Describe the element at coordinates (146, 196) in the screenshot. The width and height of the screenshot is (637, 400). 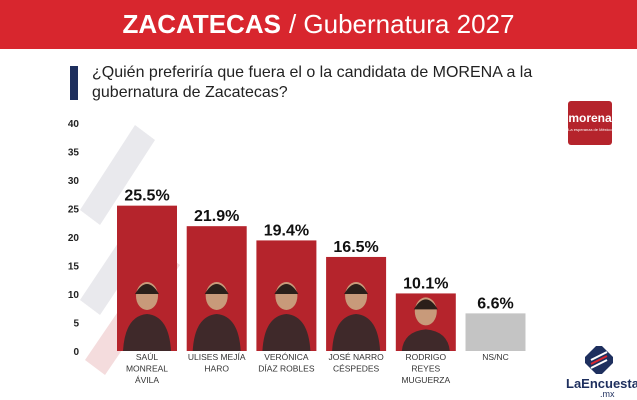
I see `bar-value-label: 25.5%` at that location.